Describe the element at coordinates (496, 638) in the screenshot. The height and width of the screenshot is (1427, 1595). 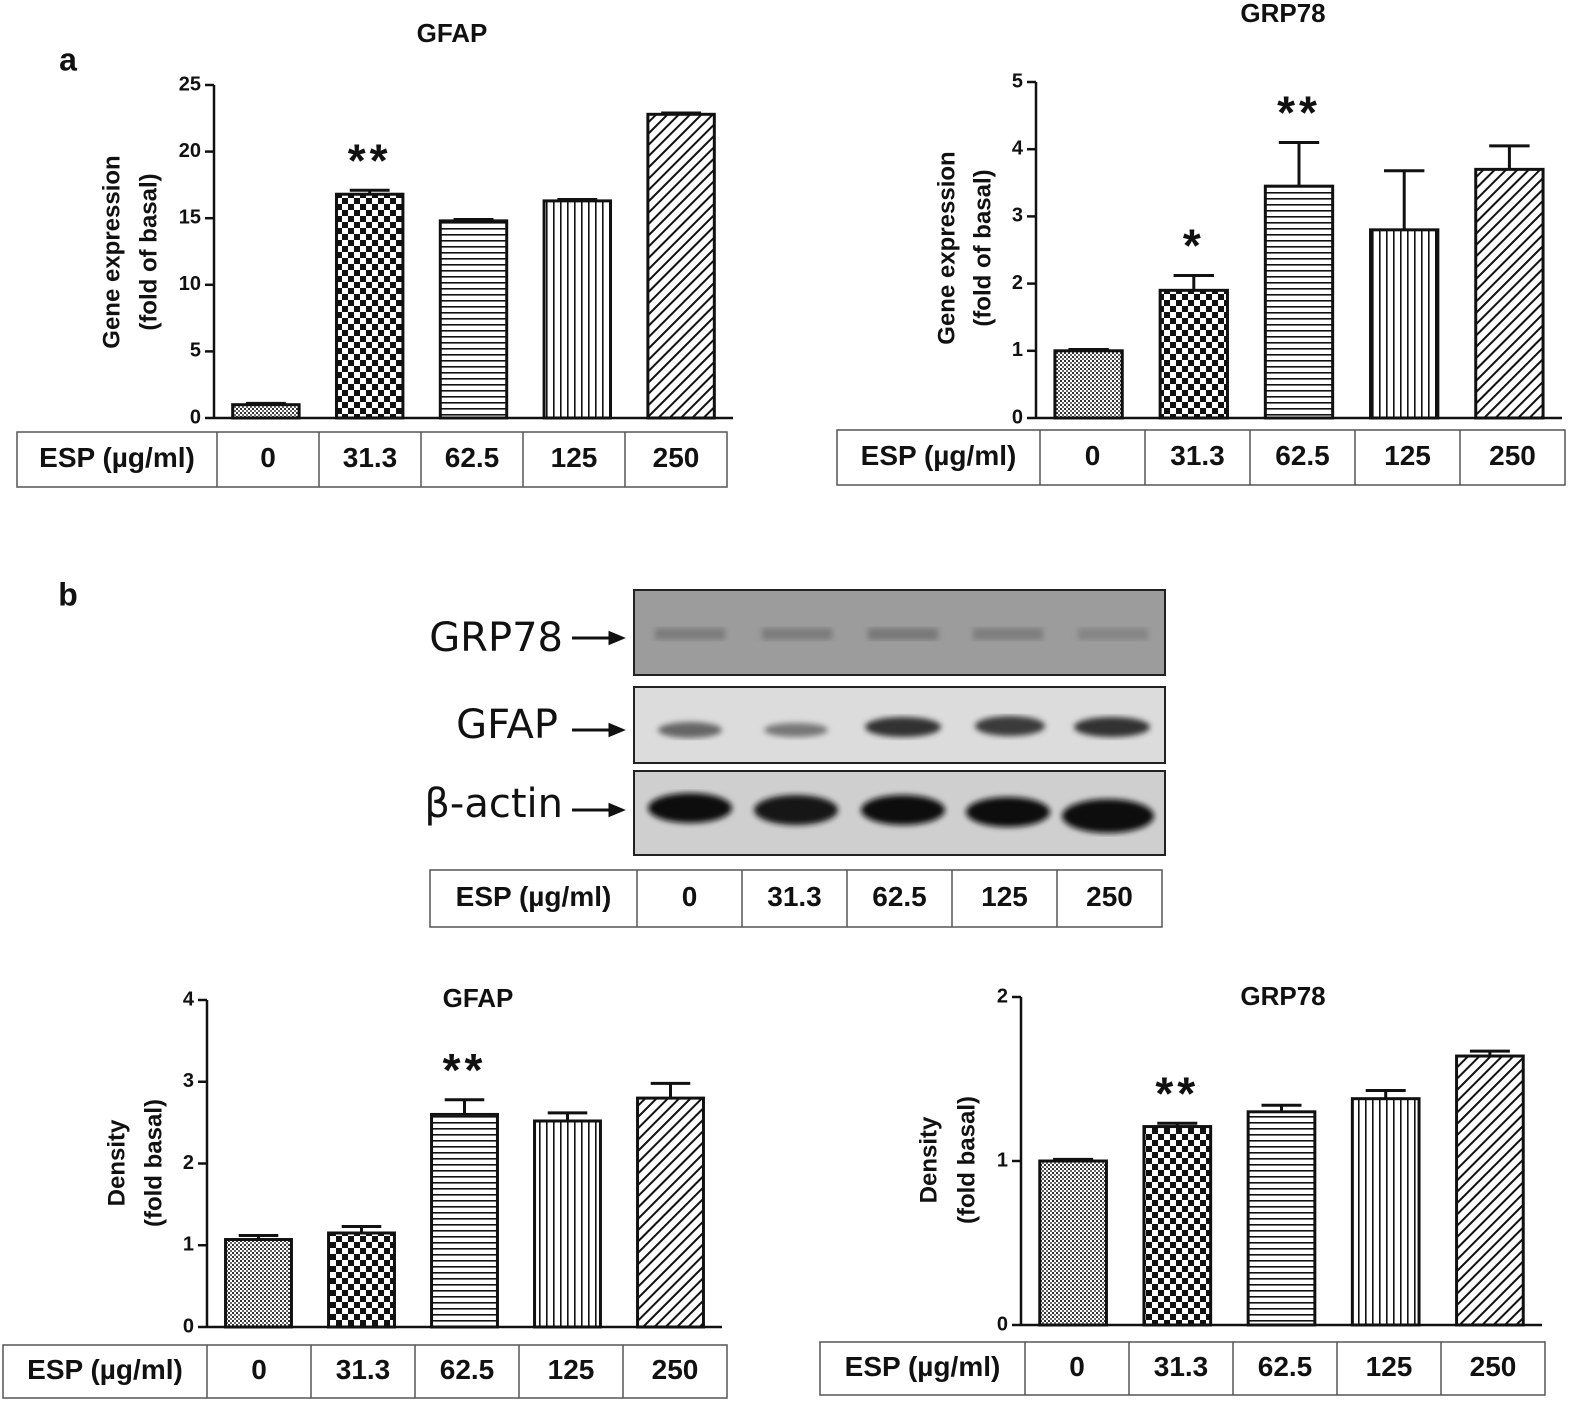
I see `blot-row-label: GRP78` at that location.